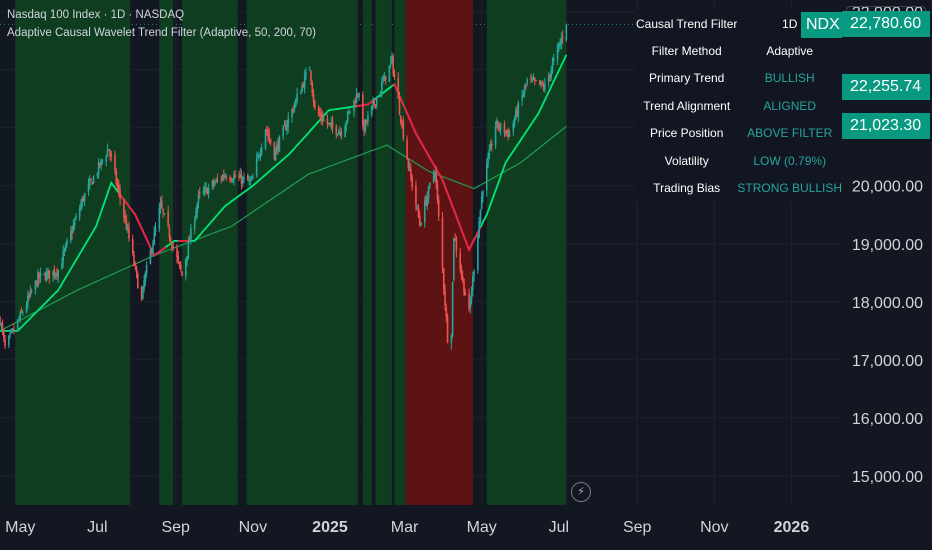 Image resolution: width=932 pixels, height=550 pixels. I want to click on info-table-row: Causal Trend Filter 1D, so click(739, 23).